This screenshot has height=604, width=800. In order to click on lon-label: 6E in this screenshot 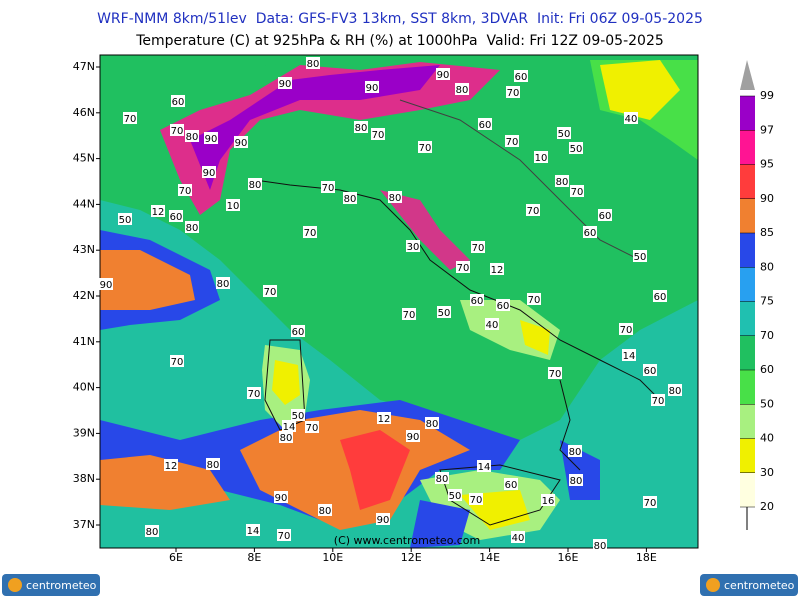, I will do `click(176, 557)`.